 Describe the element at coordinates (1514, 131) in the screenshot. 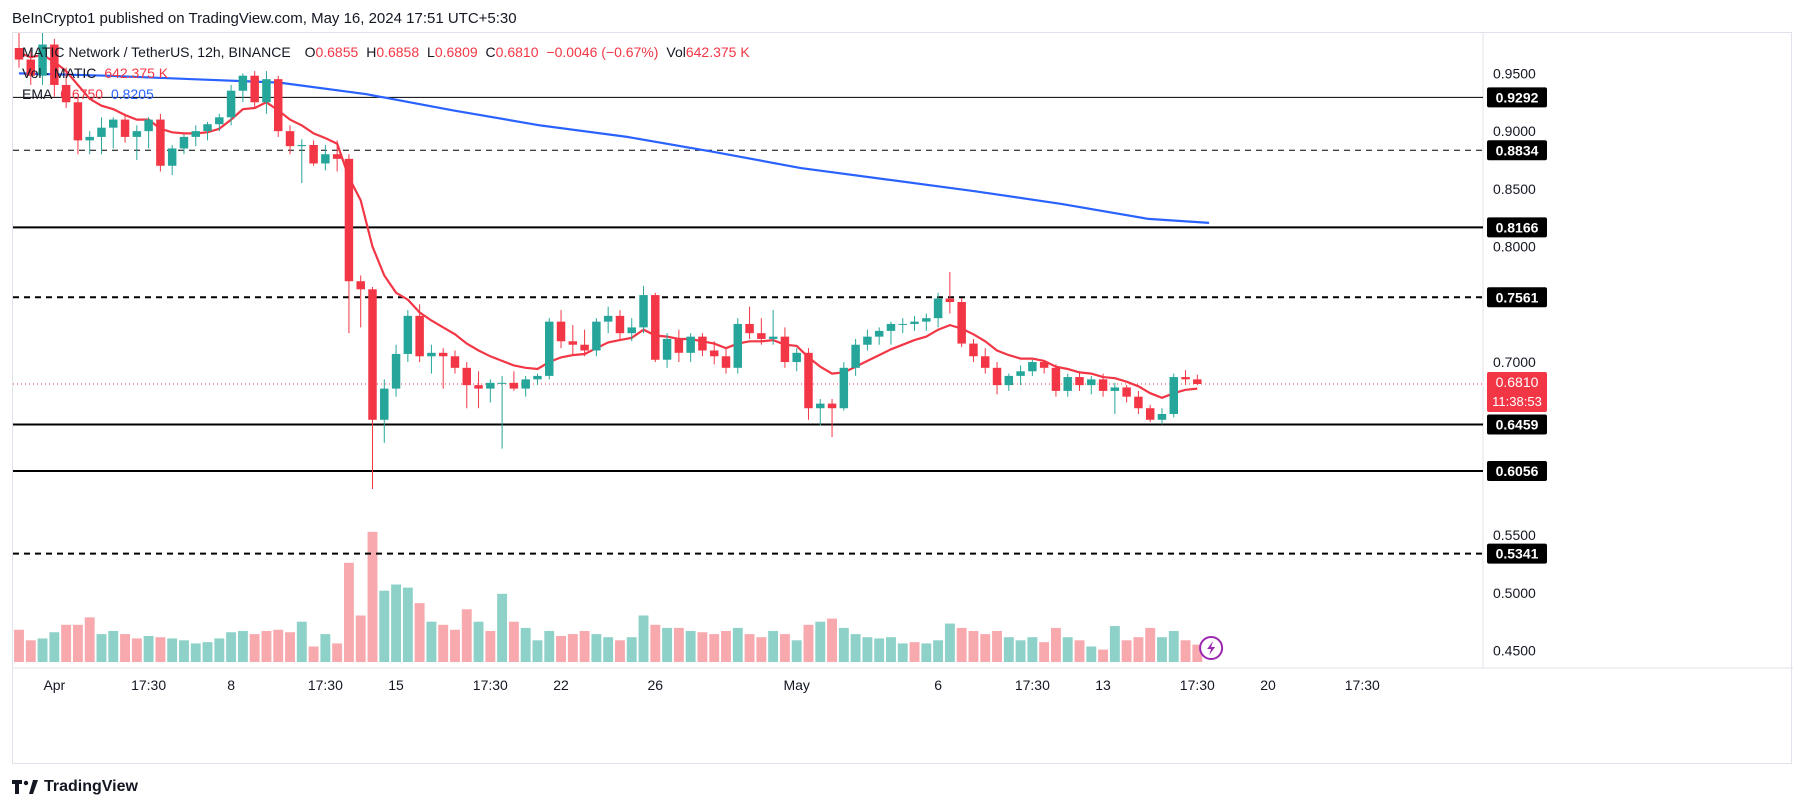

I see `y-tick-label: 0.9000` at that location.